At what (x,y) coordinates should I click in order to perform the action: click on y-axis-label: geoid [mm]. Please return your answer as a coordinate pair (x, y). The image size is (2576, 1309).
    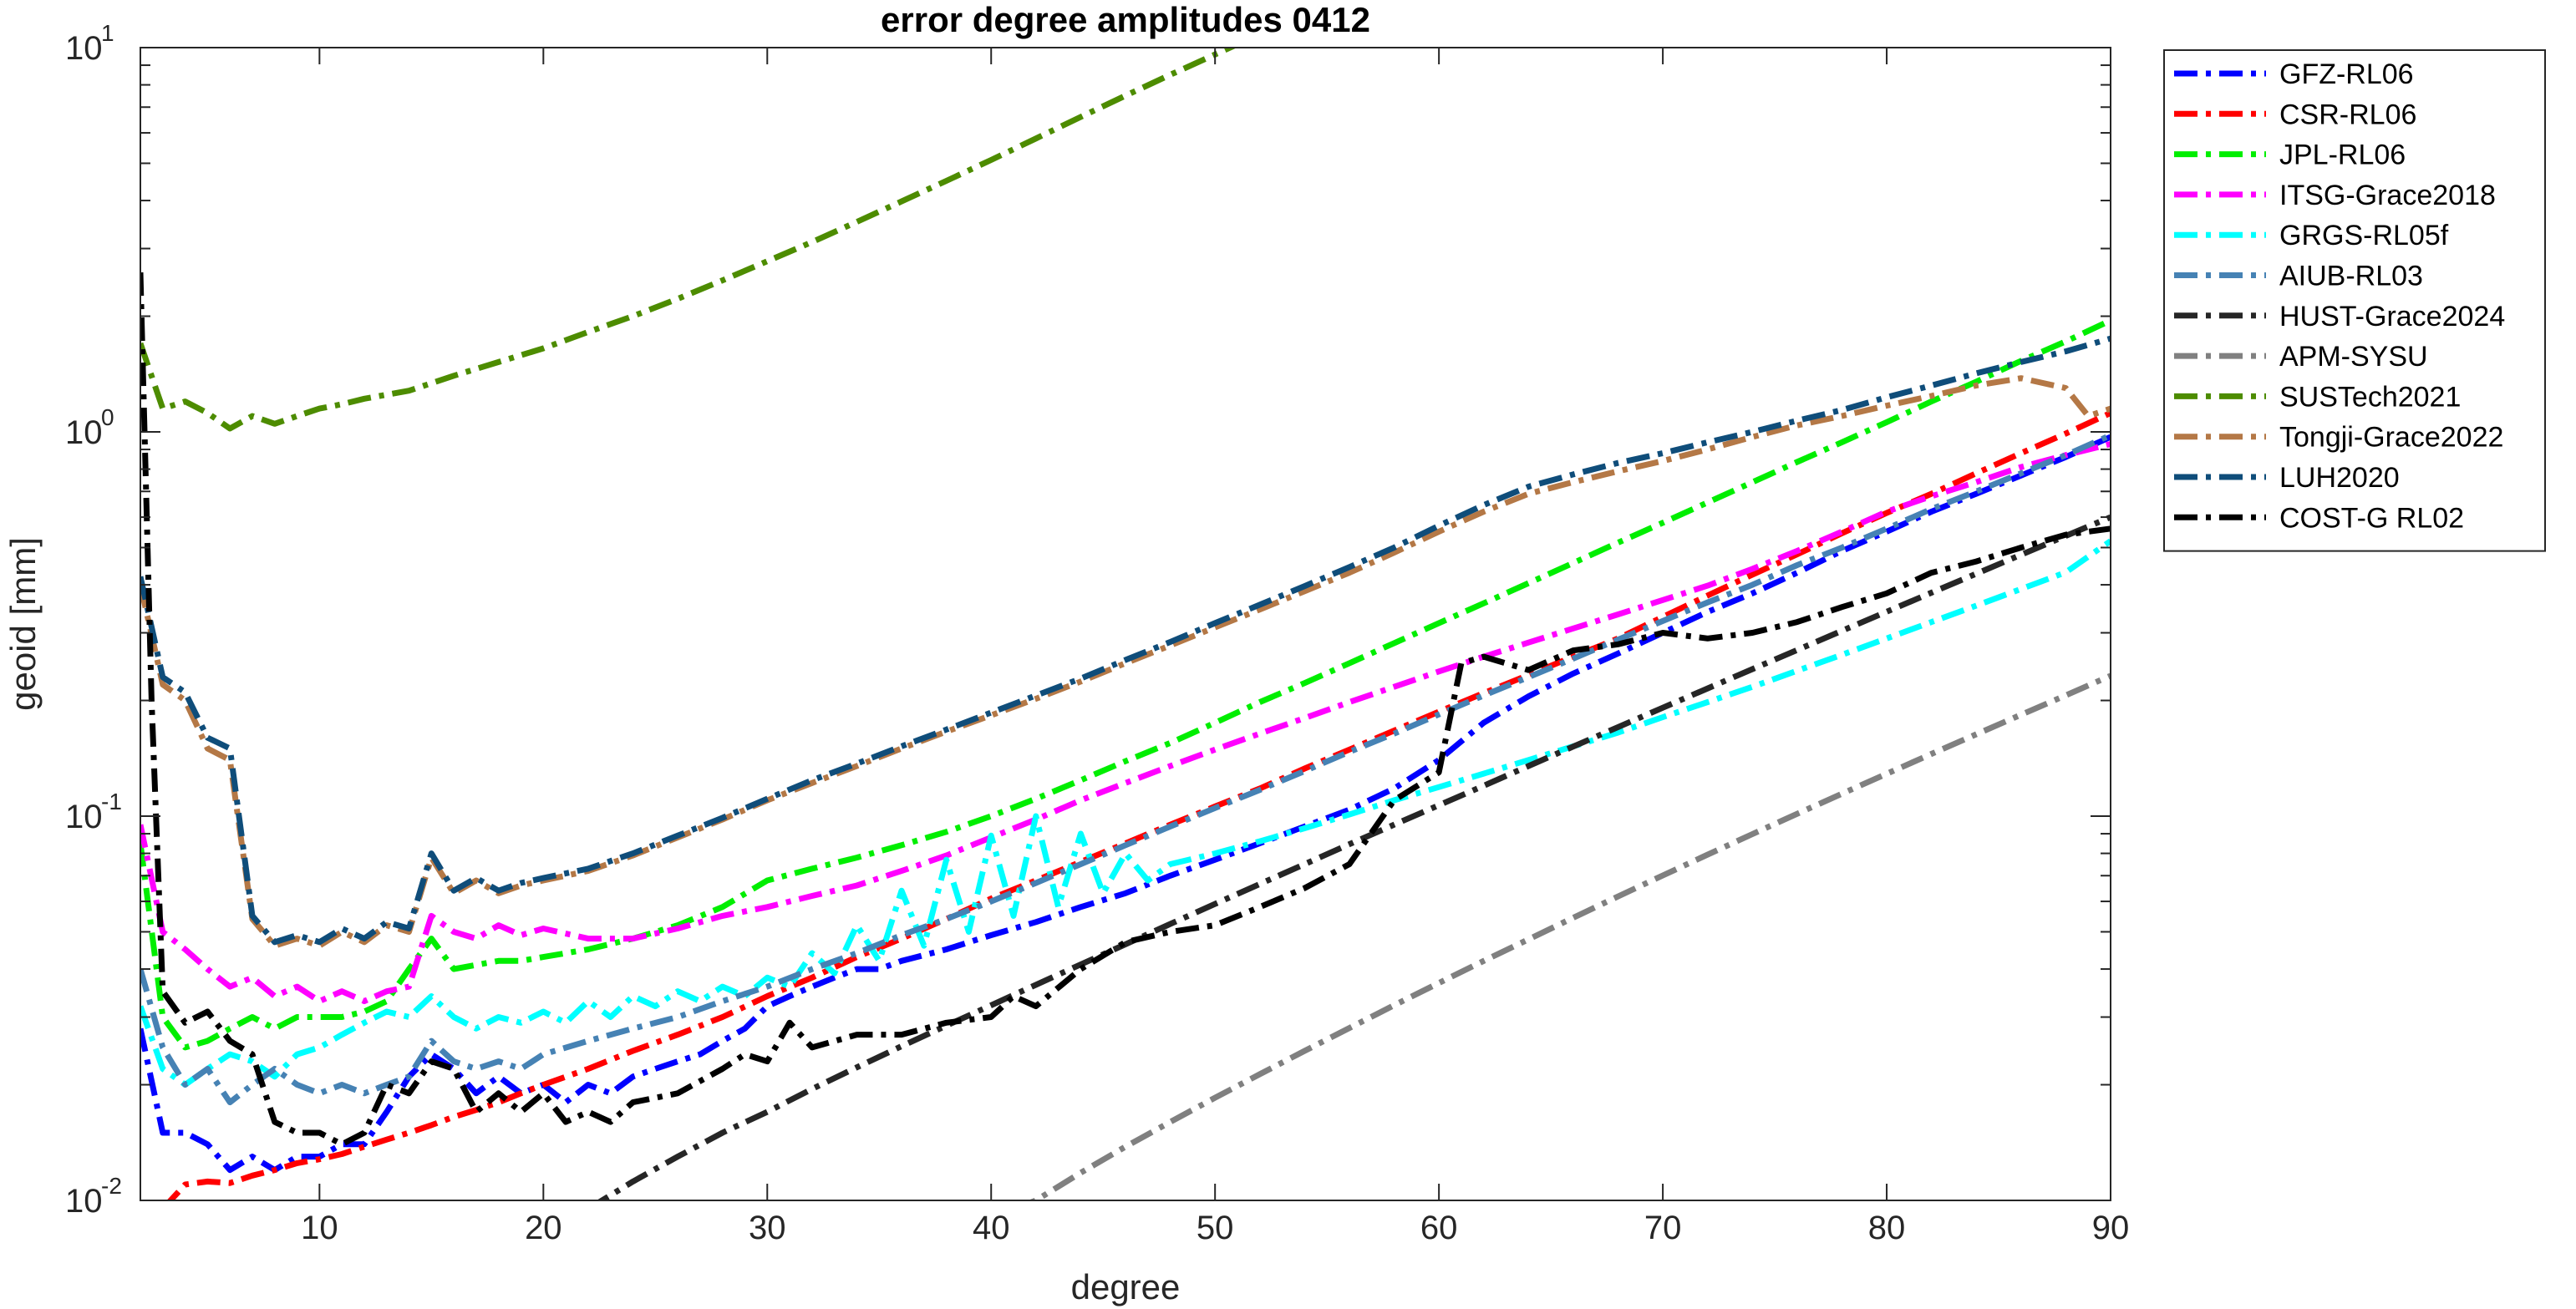
    Looking at the image, I should click on (23, 624).